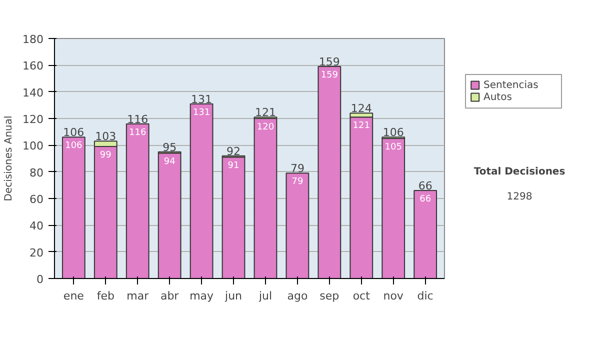  What do you see at coordinates (329, 75) in the screenshot?
I see `data-label: 159` at bounding box center [329, 75].